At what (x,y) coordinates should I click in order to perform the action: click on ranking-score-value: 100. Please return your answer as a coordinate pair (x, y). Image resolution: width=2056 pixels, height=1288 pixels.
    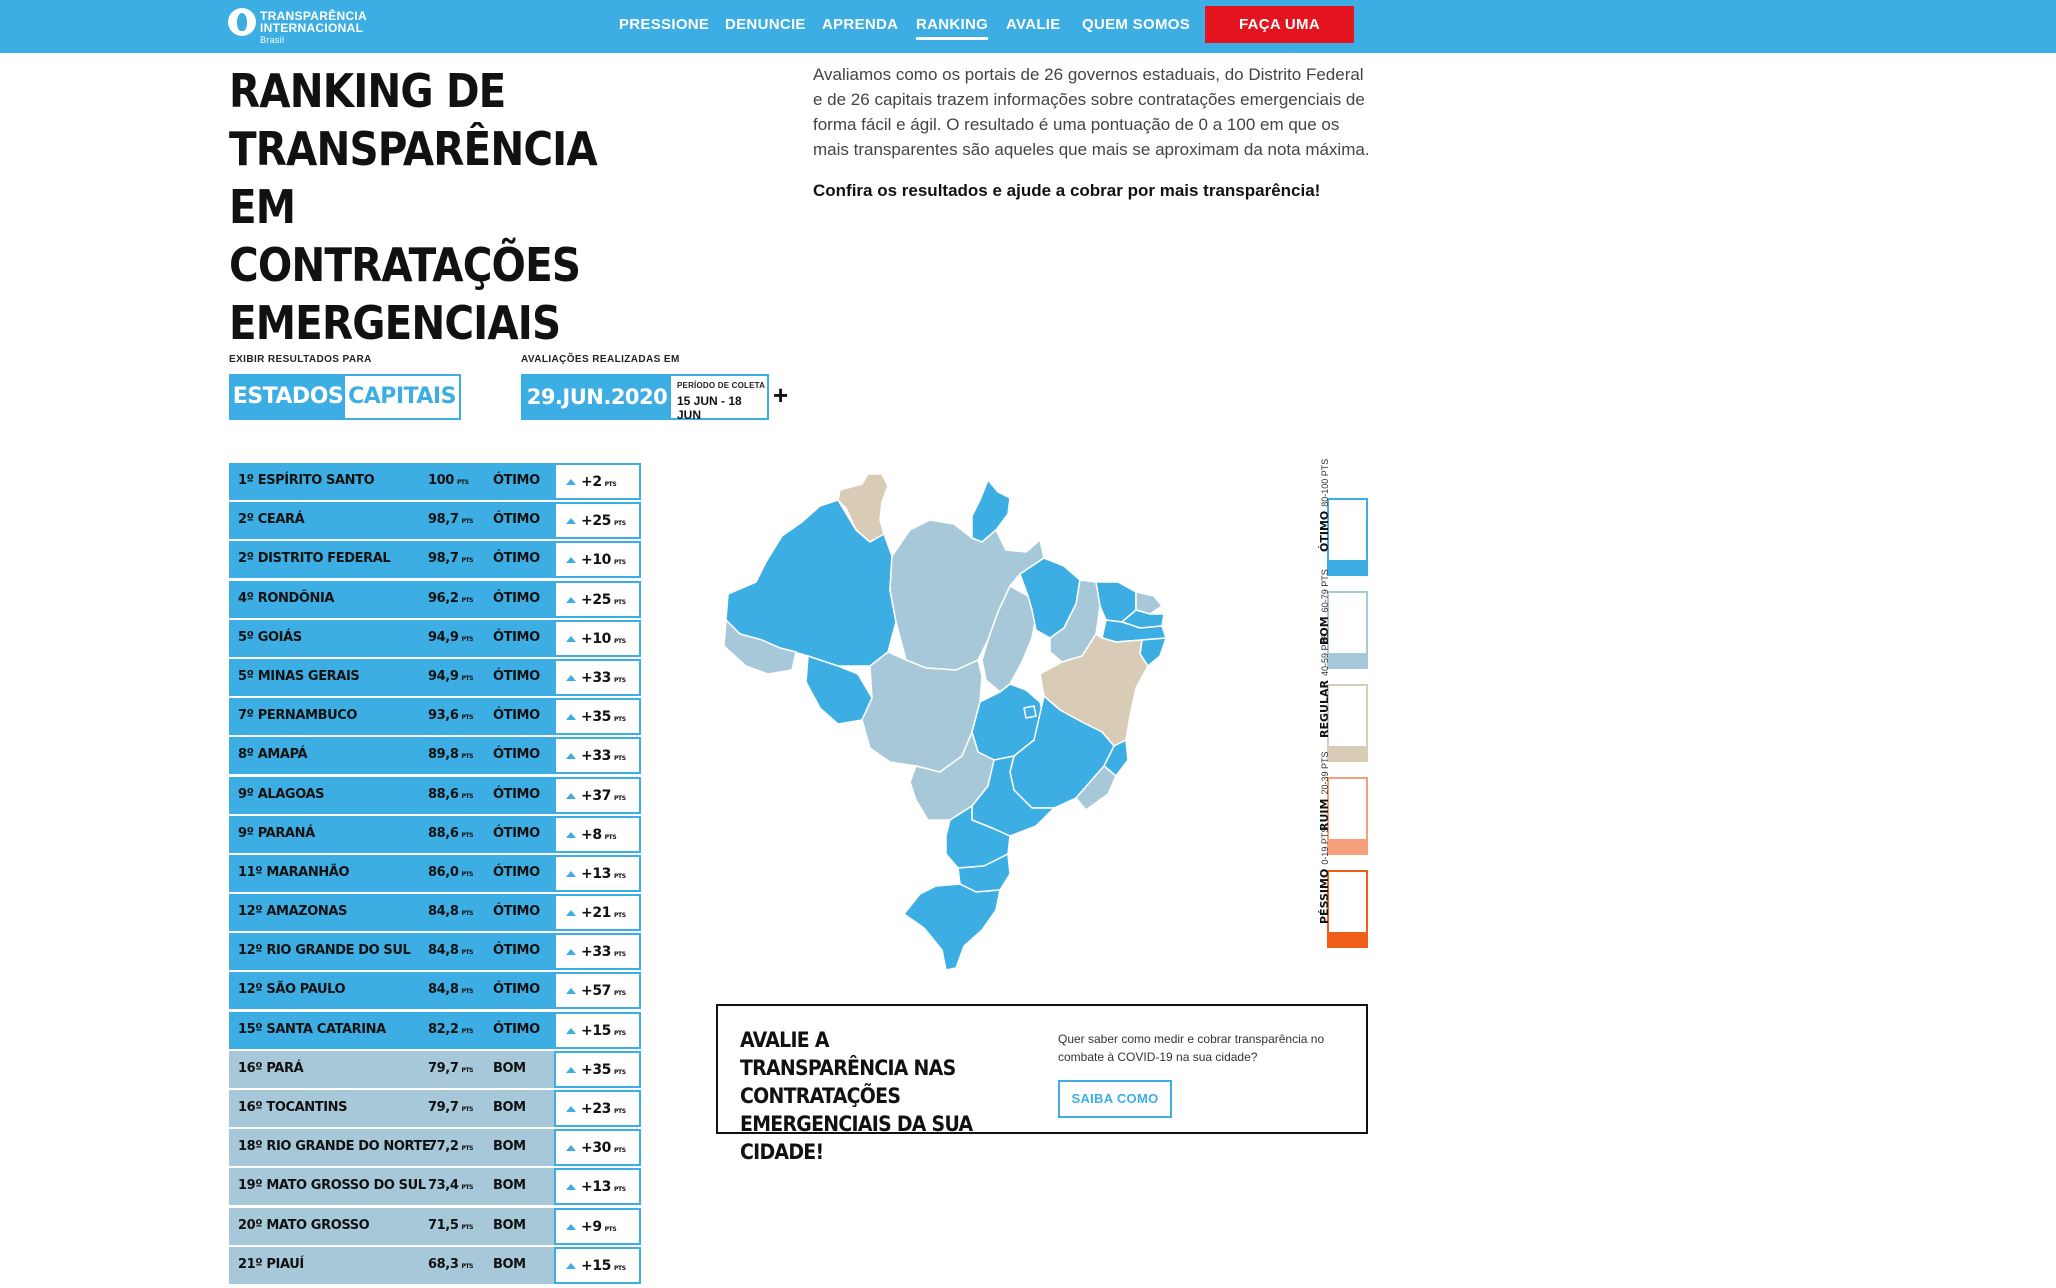
    Looking at the image, I should click on (441, 480).